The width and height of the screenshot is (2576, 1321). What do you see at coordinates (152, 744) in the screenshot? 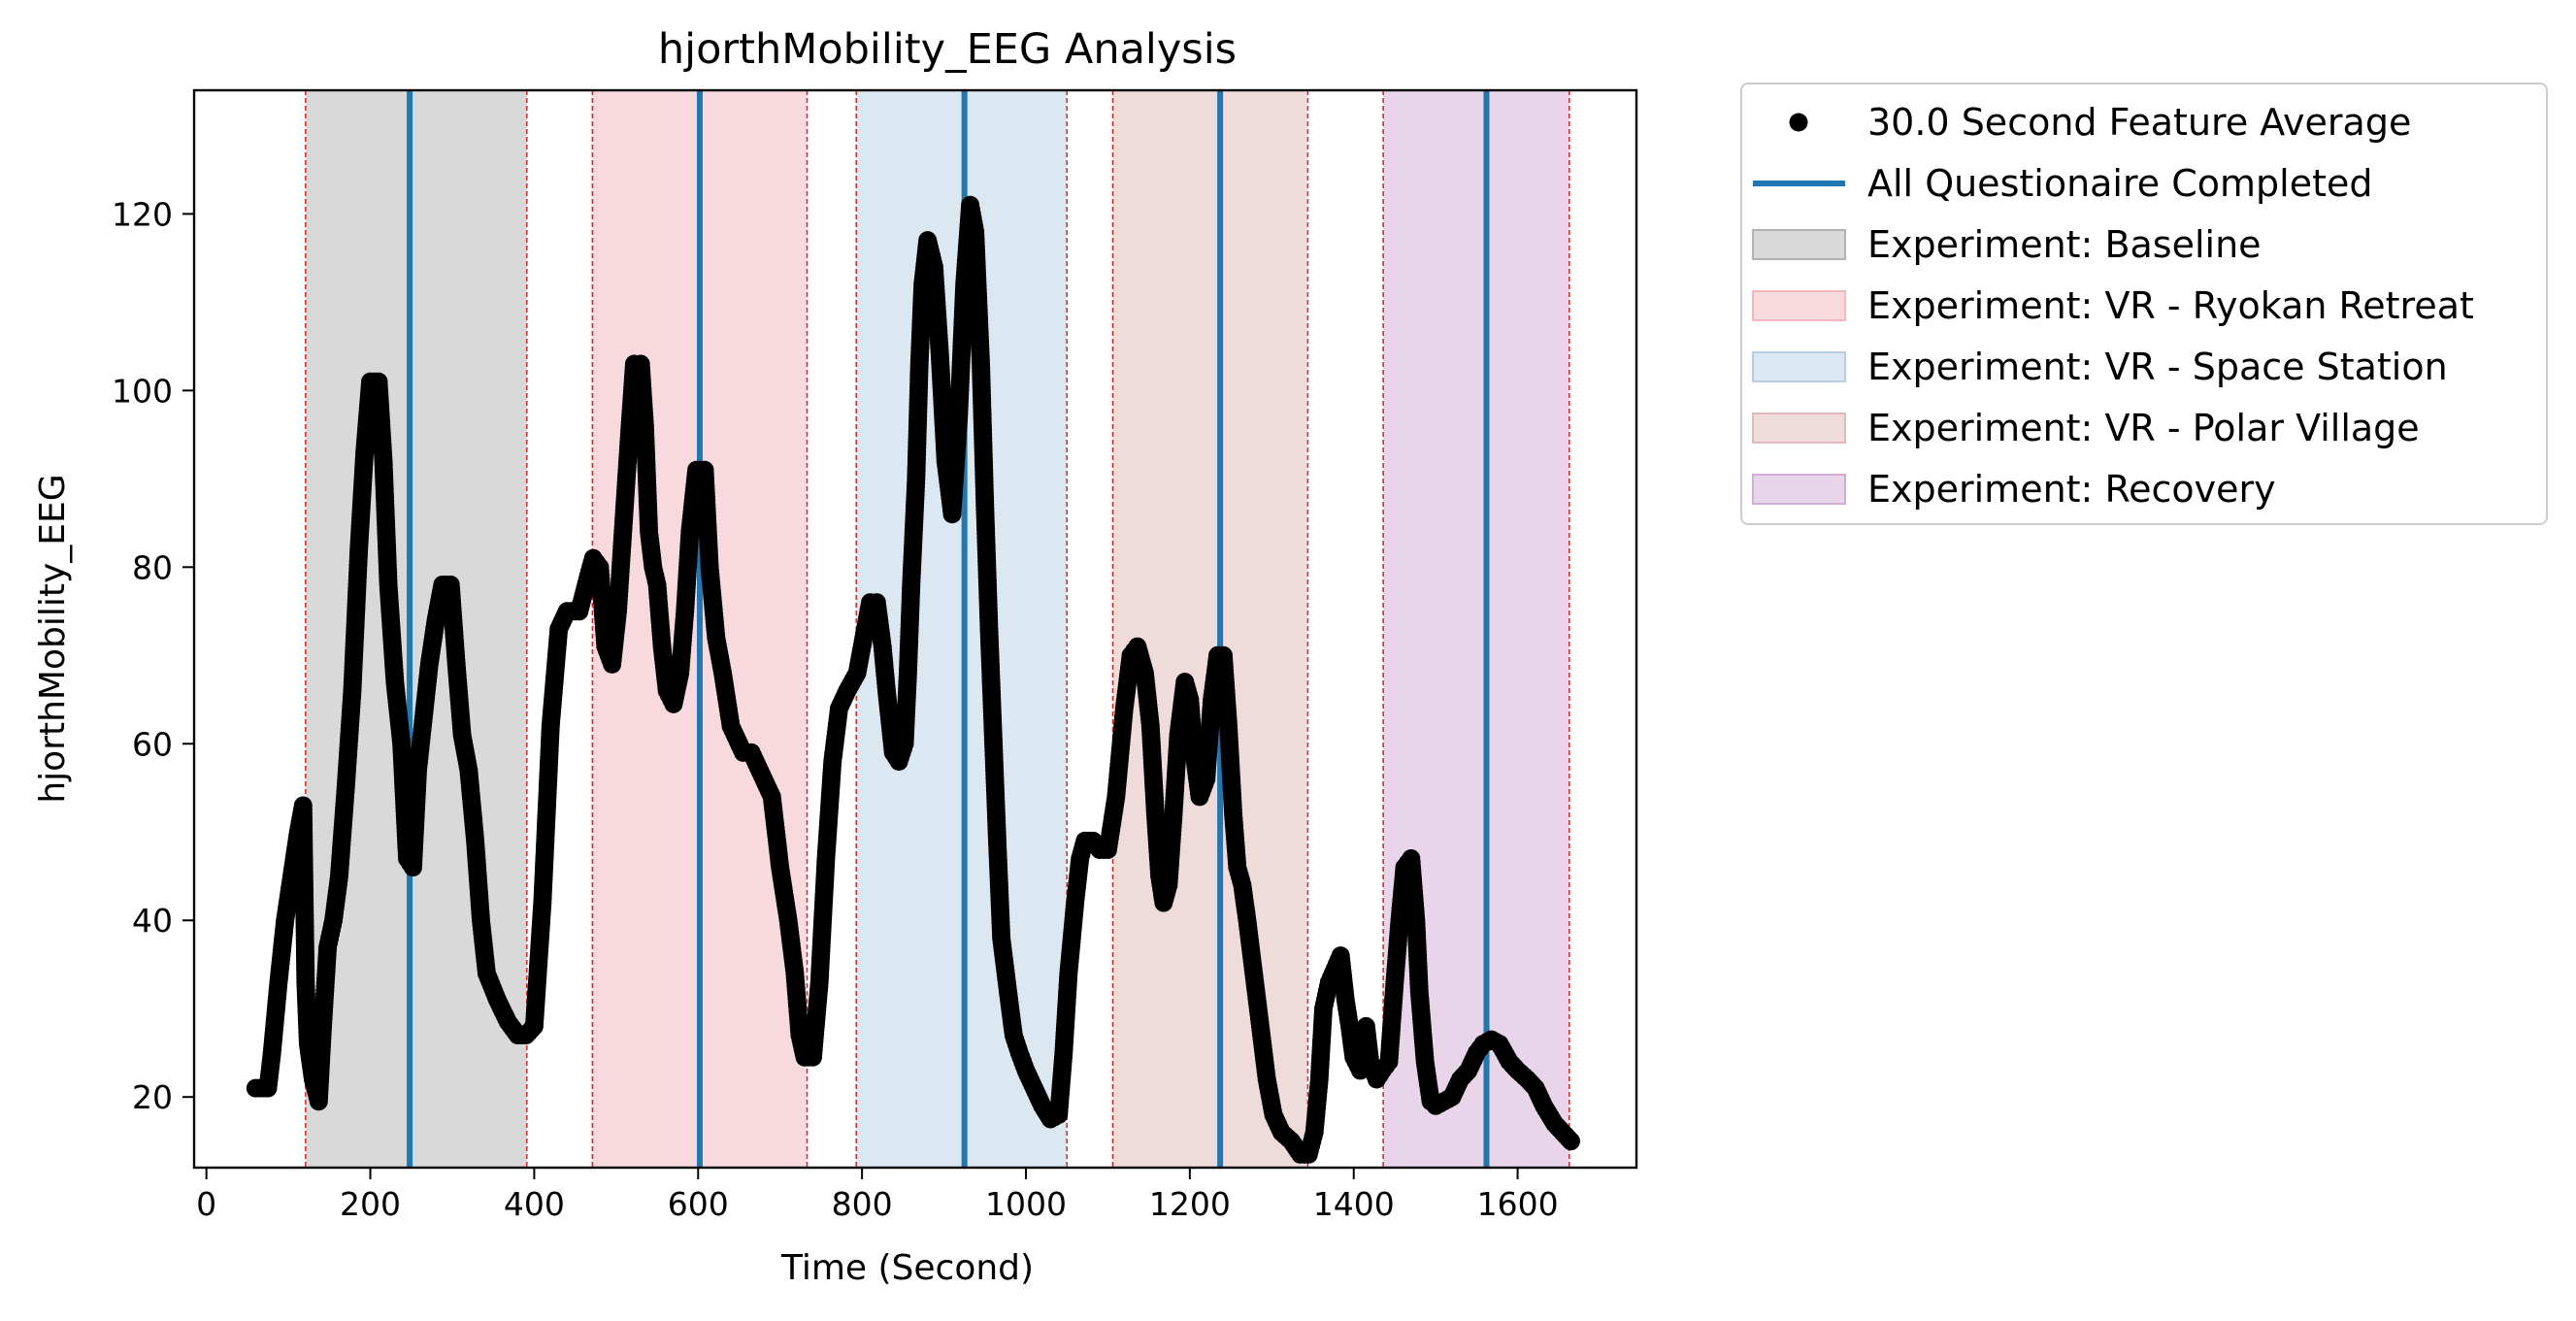
I see `y-tick-label-60: 60` at bounding box center [152, 744].